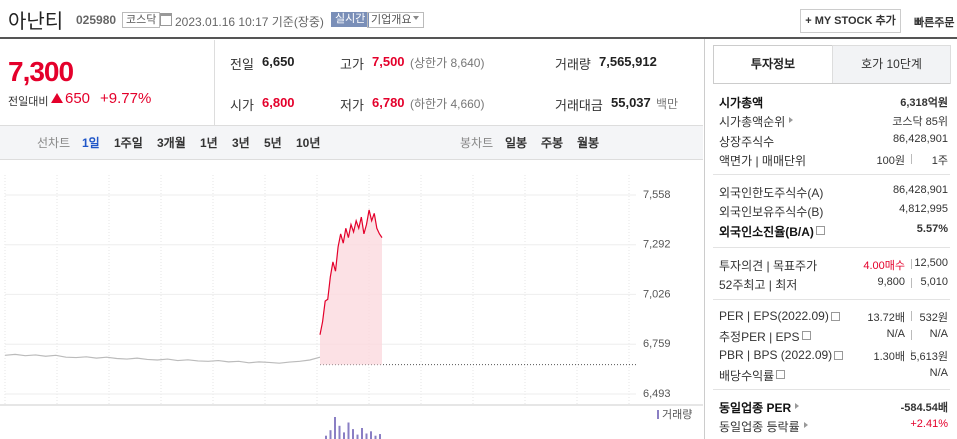 This screenshot has height=439, width=957. I want to click on summary-value: 7,565,912, so click(628, 61).